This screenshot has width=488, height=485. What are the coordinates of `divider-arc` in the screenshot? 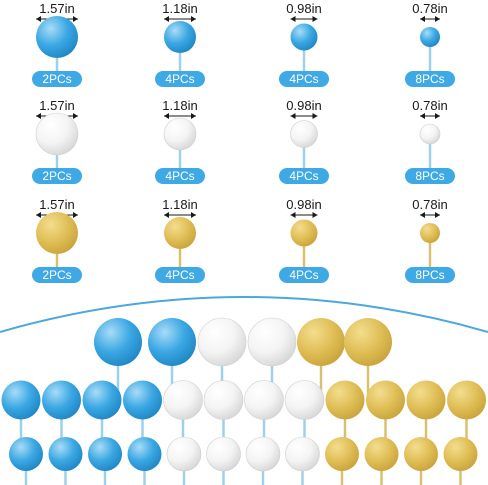 It's located at (244, 314).